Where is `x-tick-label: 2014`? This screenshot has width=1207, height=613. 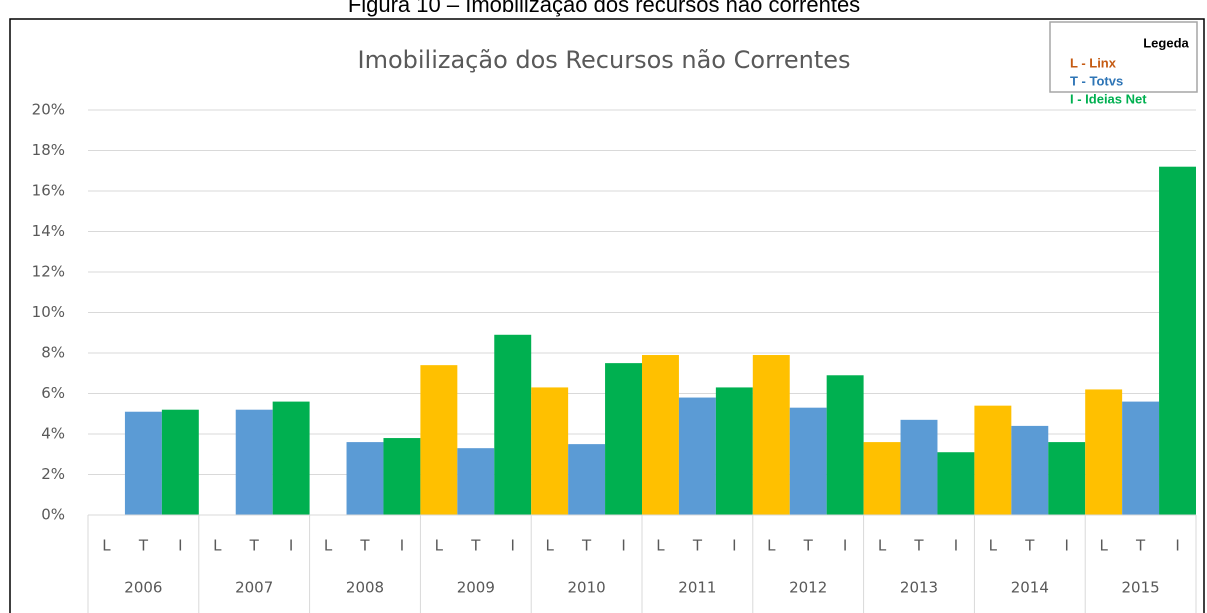 x-tick-label: 2014 is located at coordinates (1030, 588).